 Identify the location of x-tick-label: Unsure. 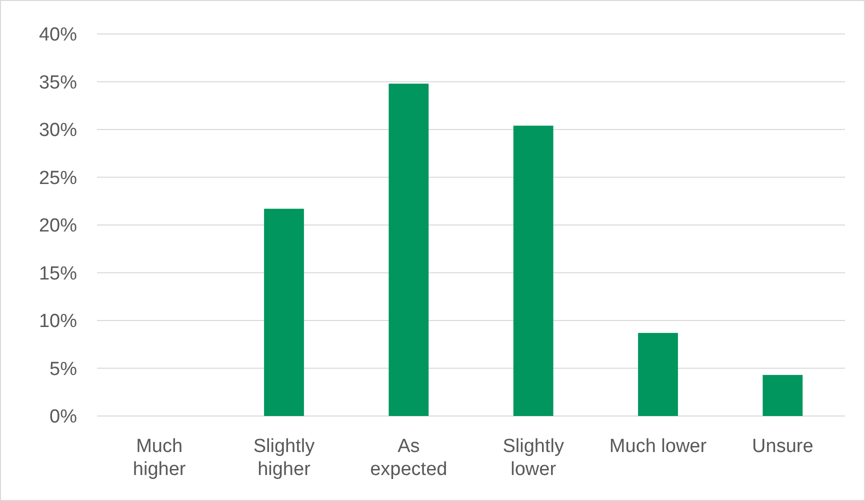
(783, 446).